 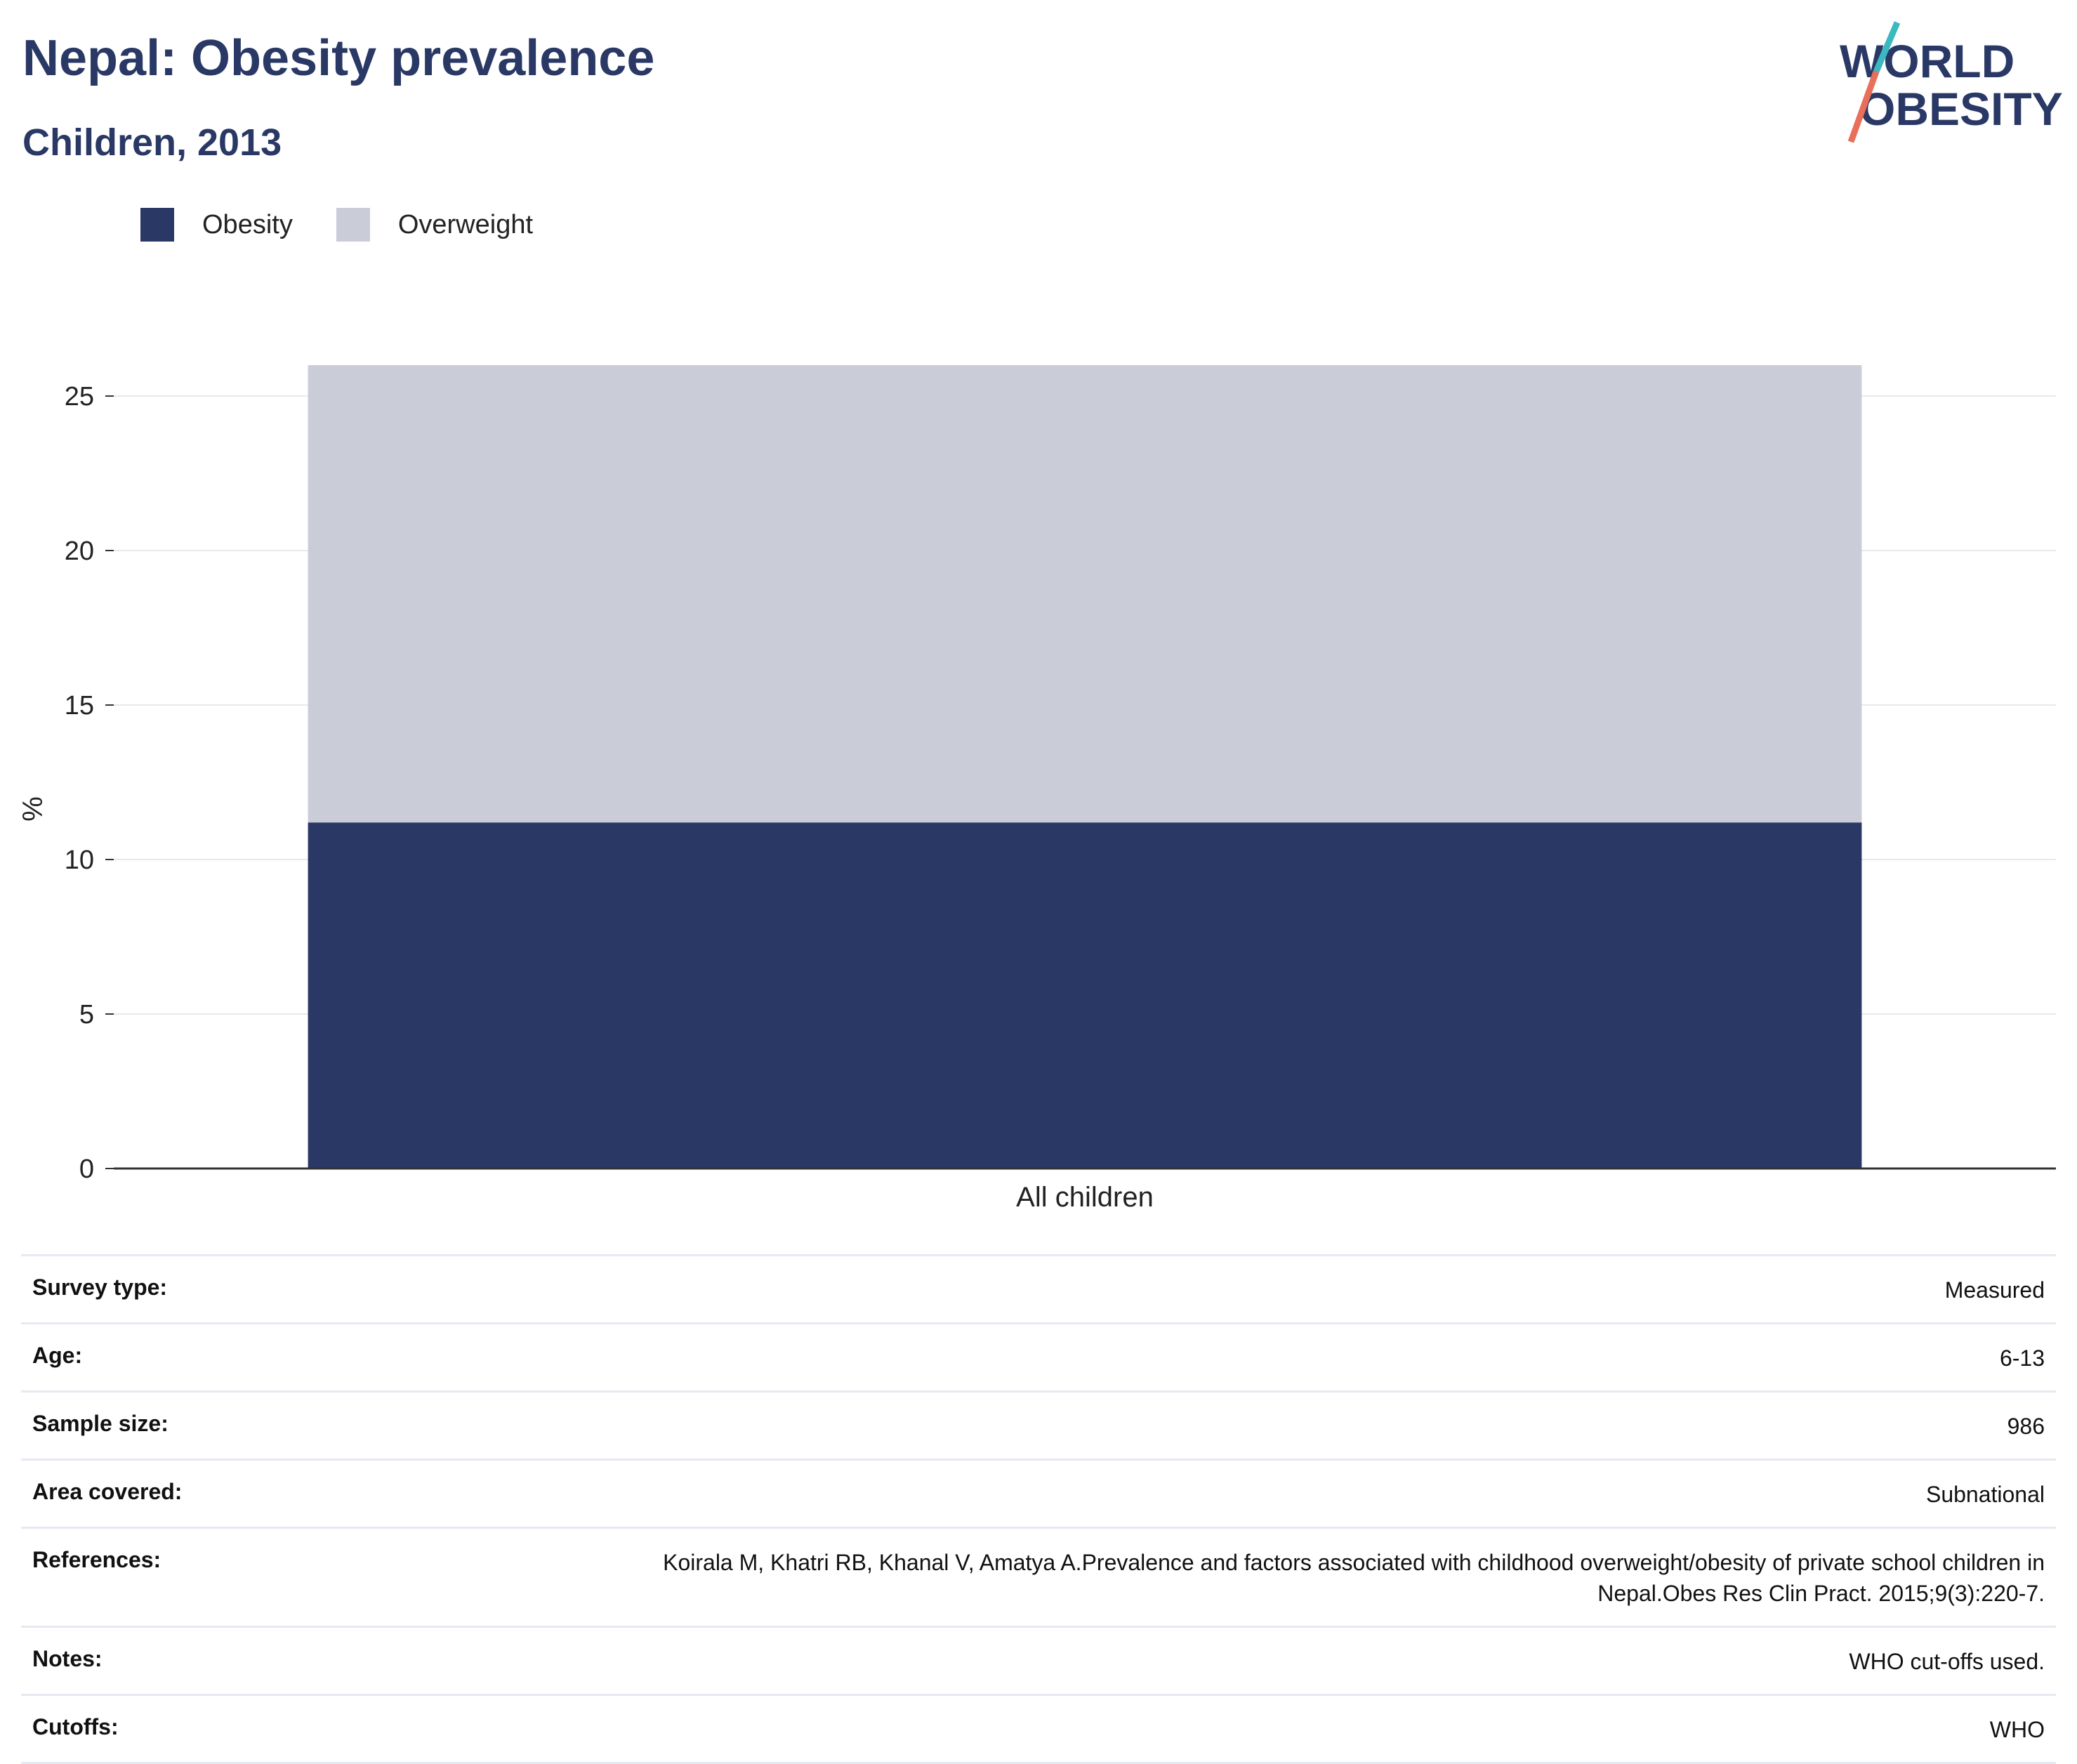 What do you see at coordinates (100, 1423) in the screenshot?
I see `info-key: Sample size:` at bounding box center [100, 1423].